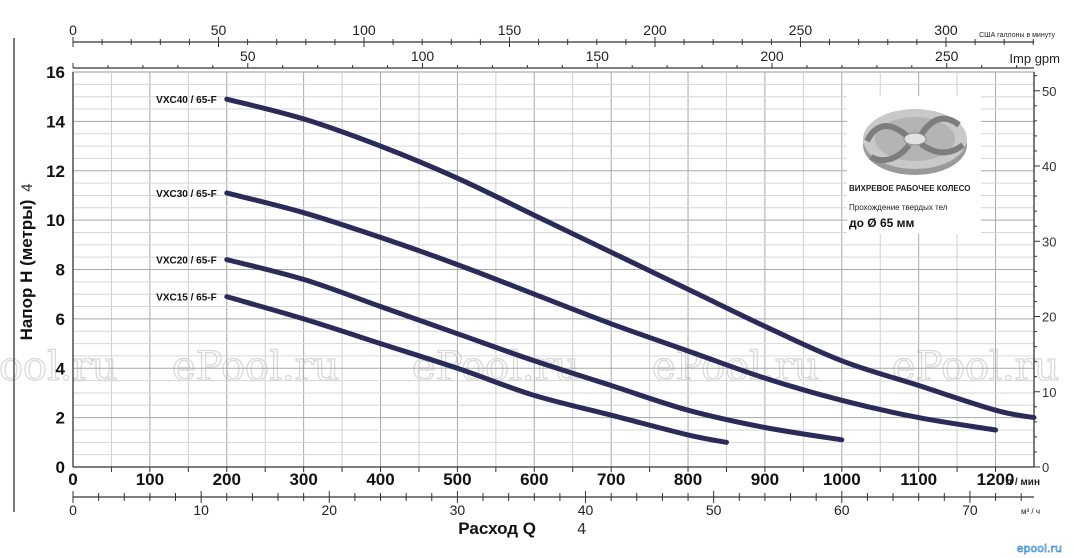  What do you see at coordinates (227, 479) in the screenshot?
I see `x-tick-lpm: 200` at bounding box center [227, 479].